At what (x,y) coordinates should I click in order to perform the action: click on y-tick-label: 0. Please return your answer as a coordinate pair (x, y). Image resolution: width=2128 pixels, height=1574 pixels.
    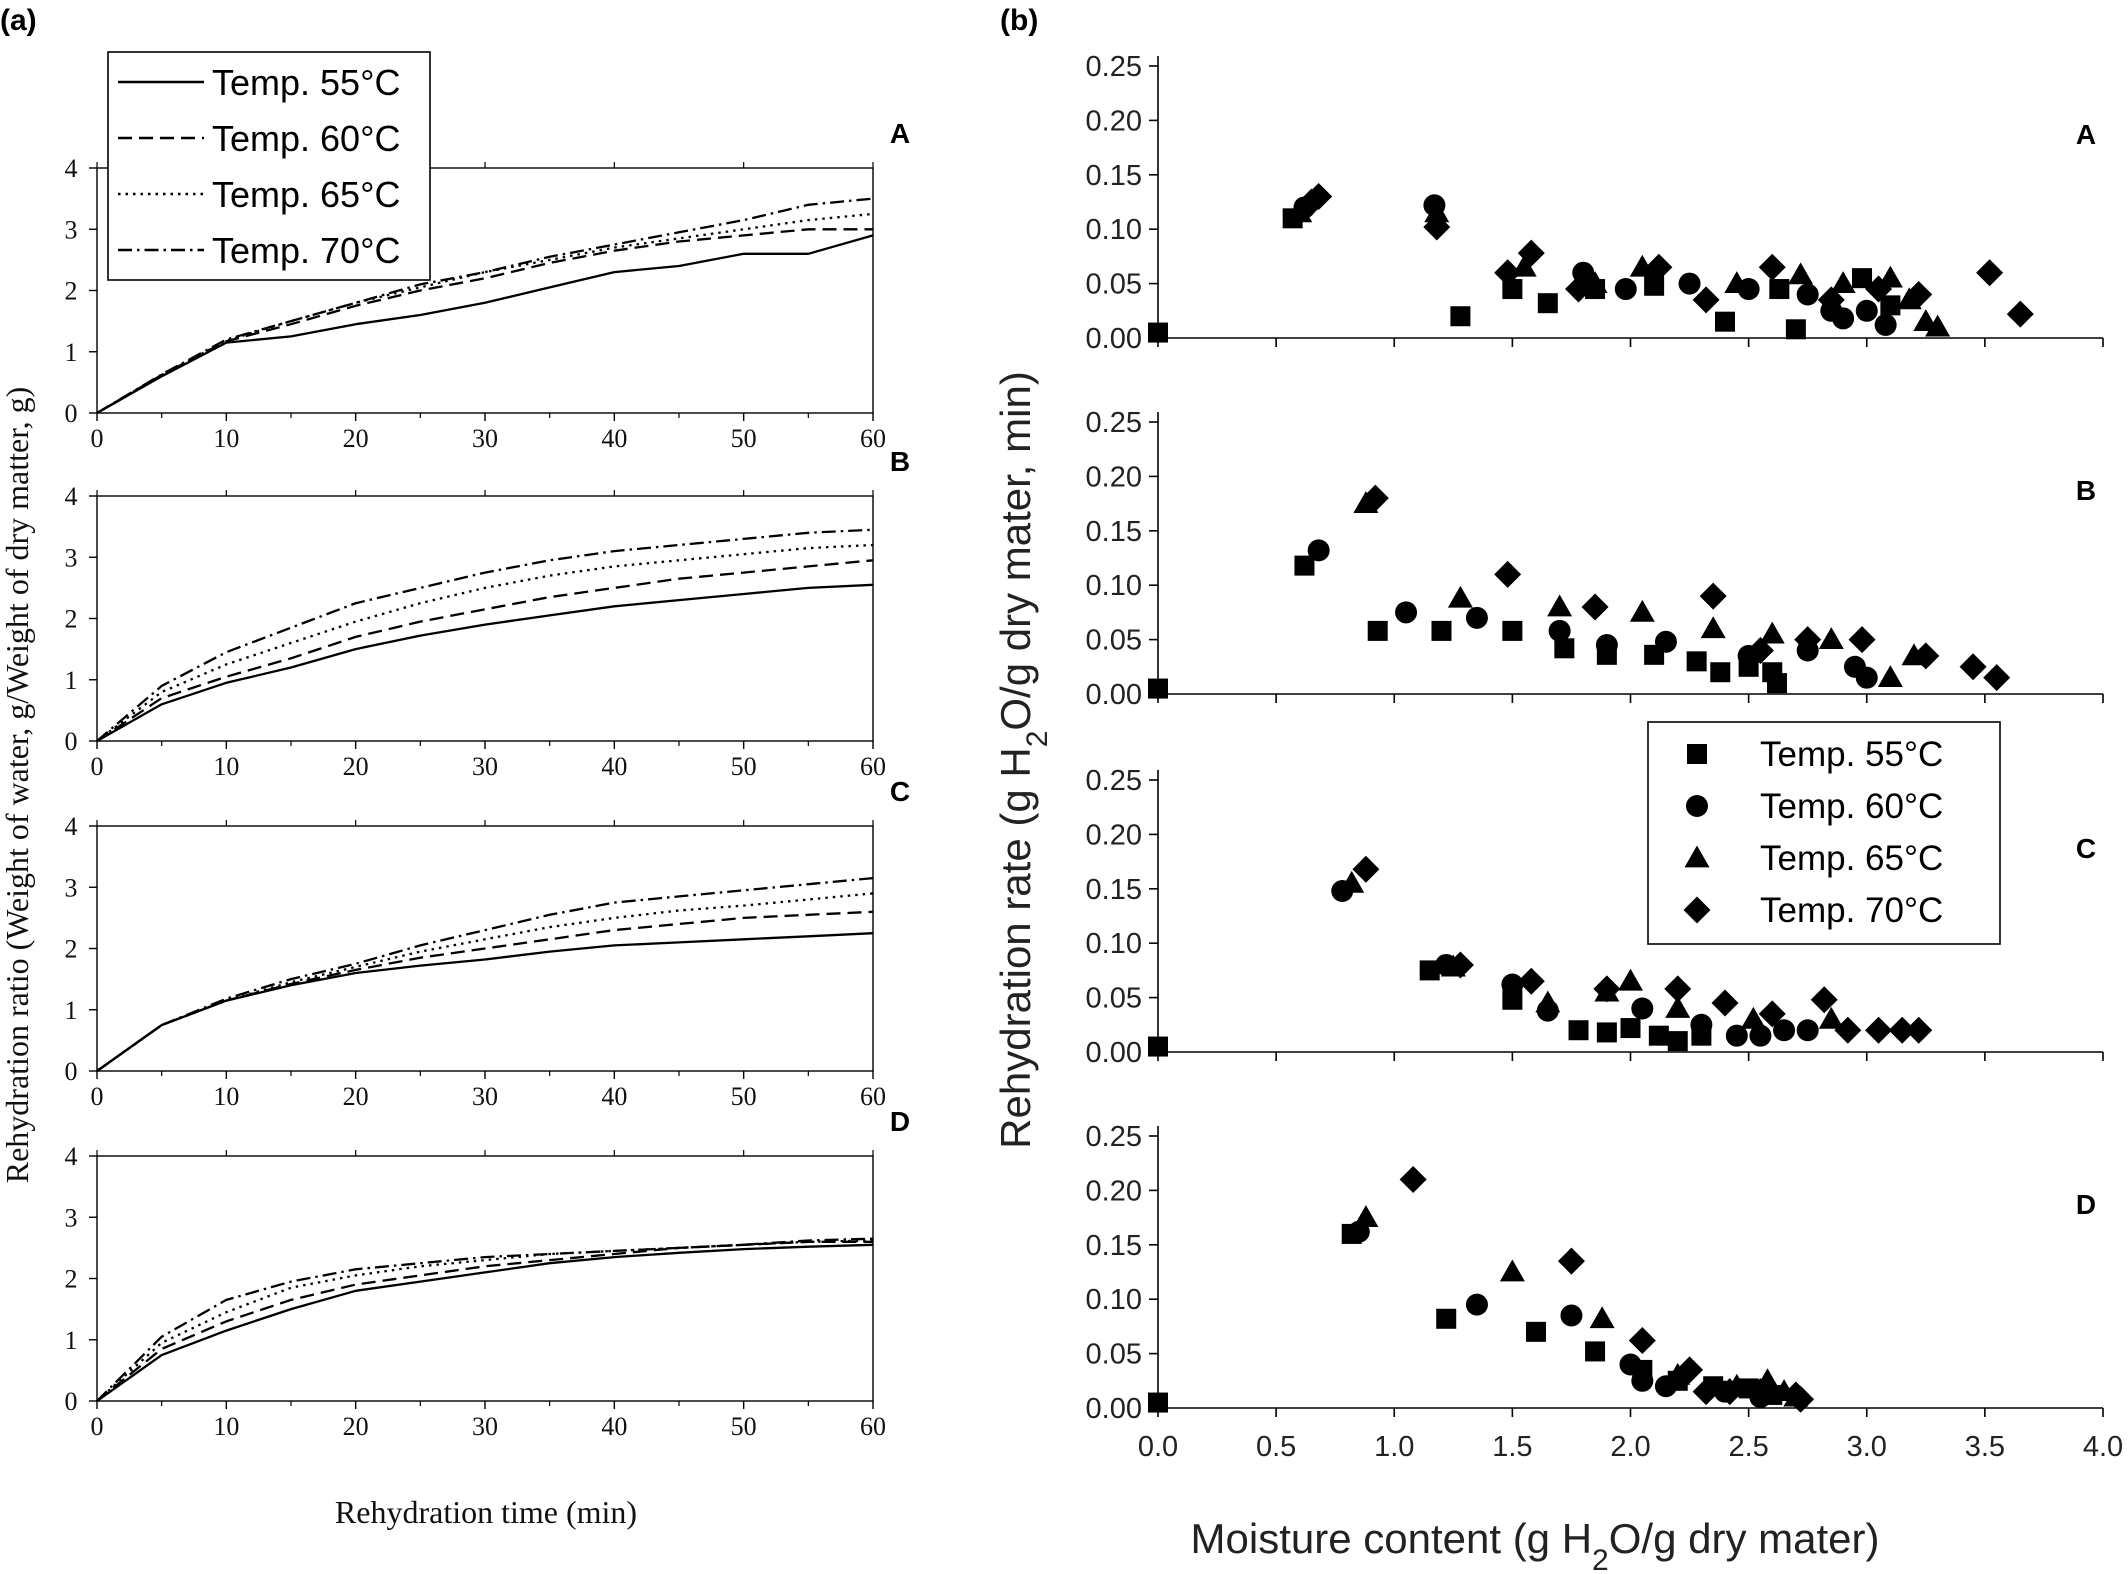
    Looking at the image, I should click on (71, 1401).